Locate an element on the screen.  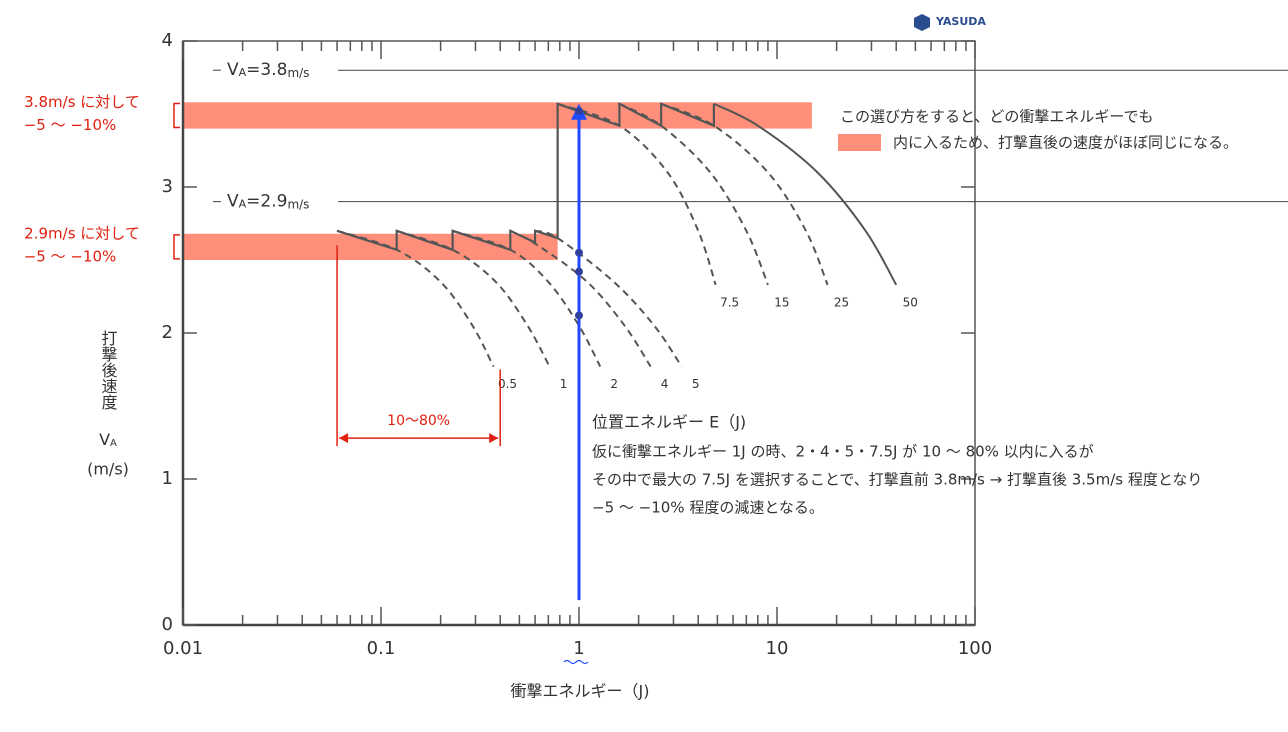
curve-label: 15 is located at coordinates (781, 302).